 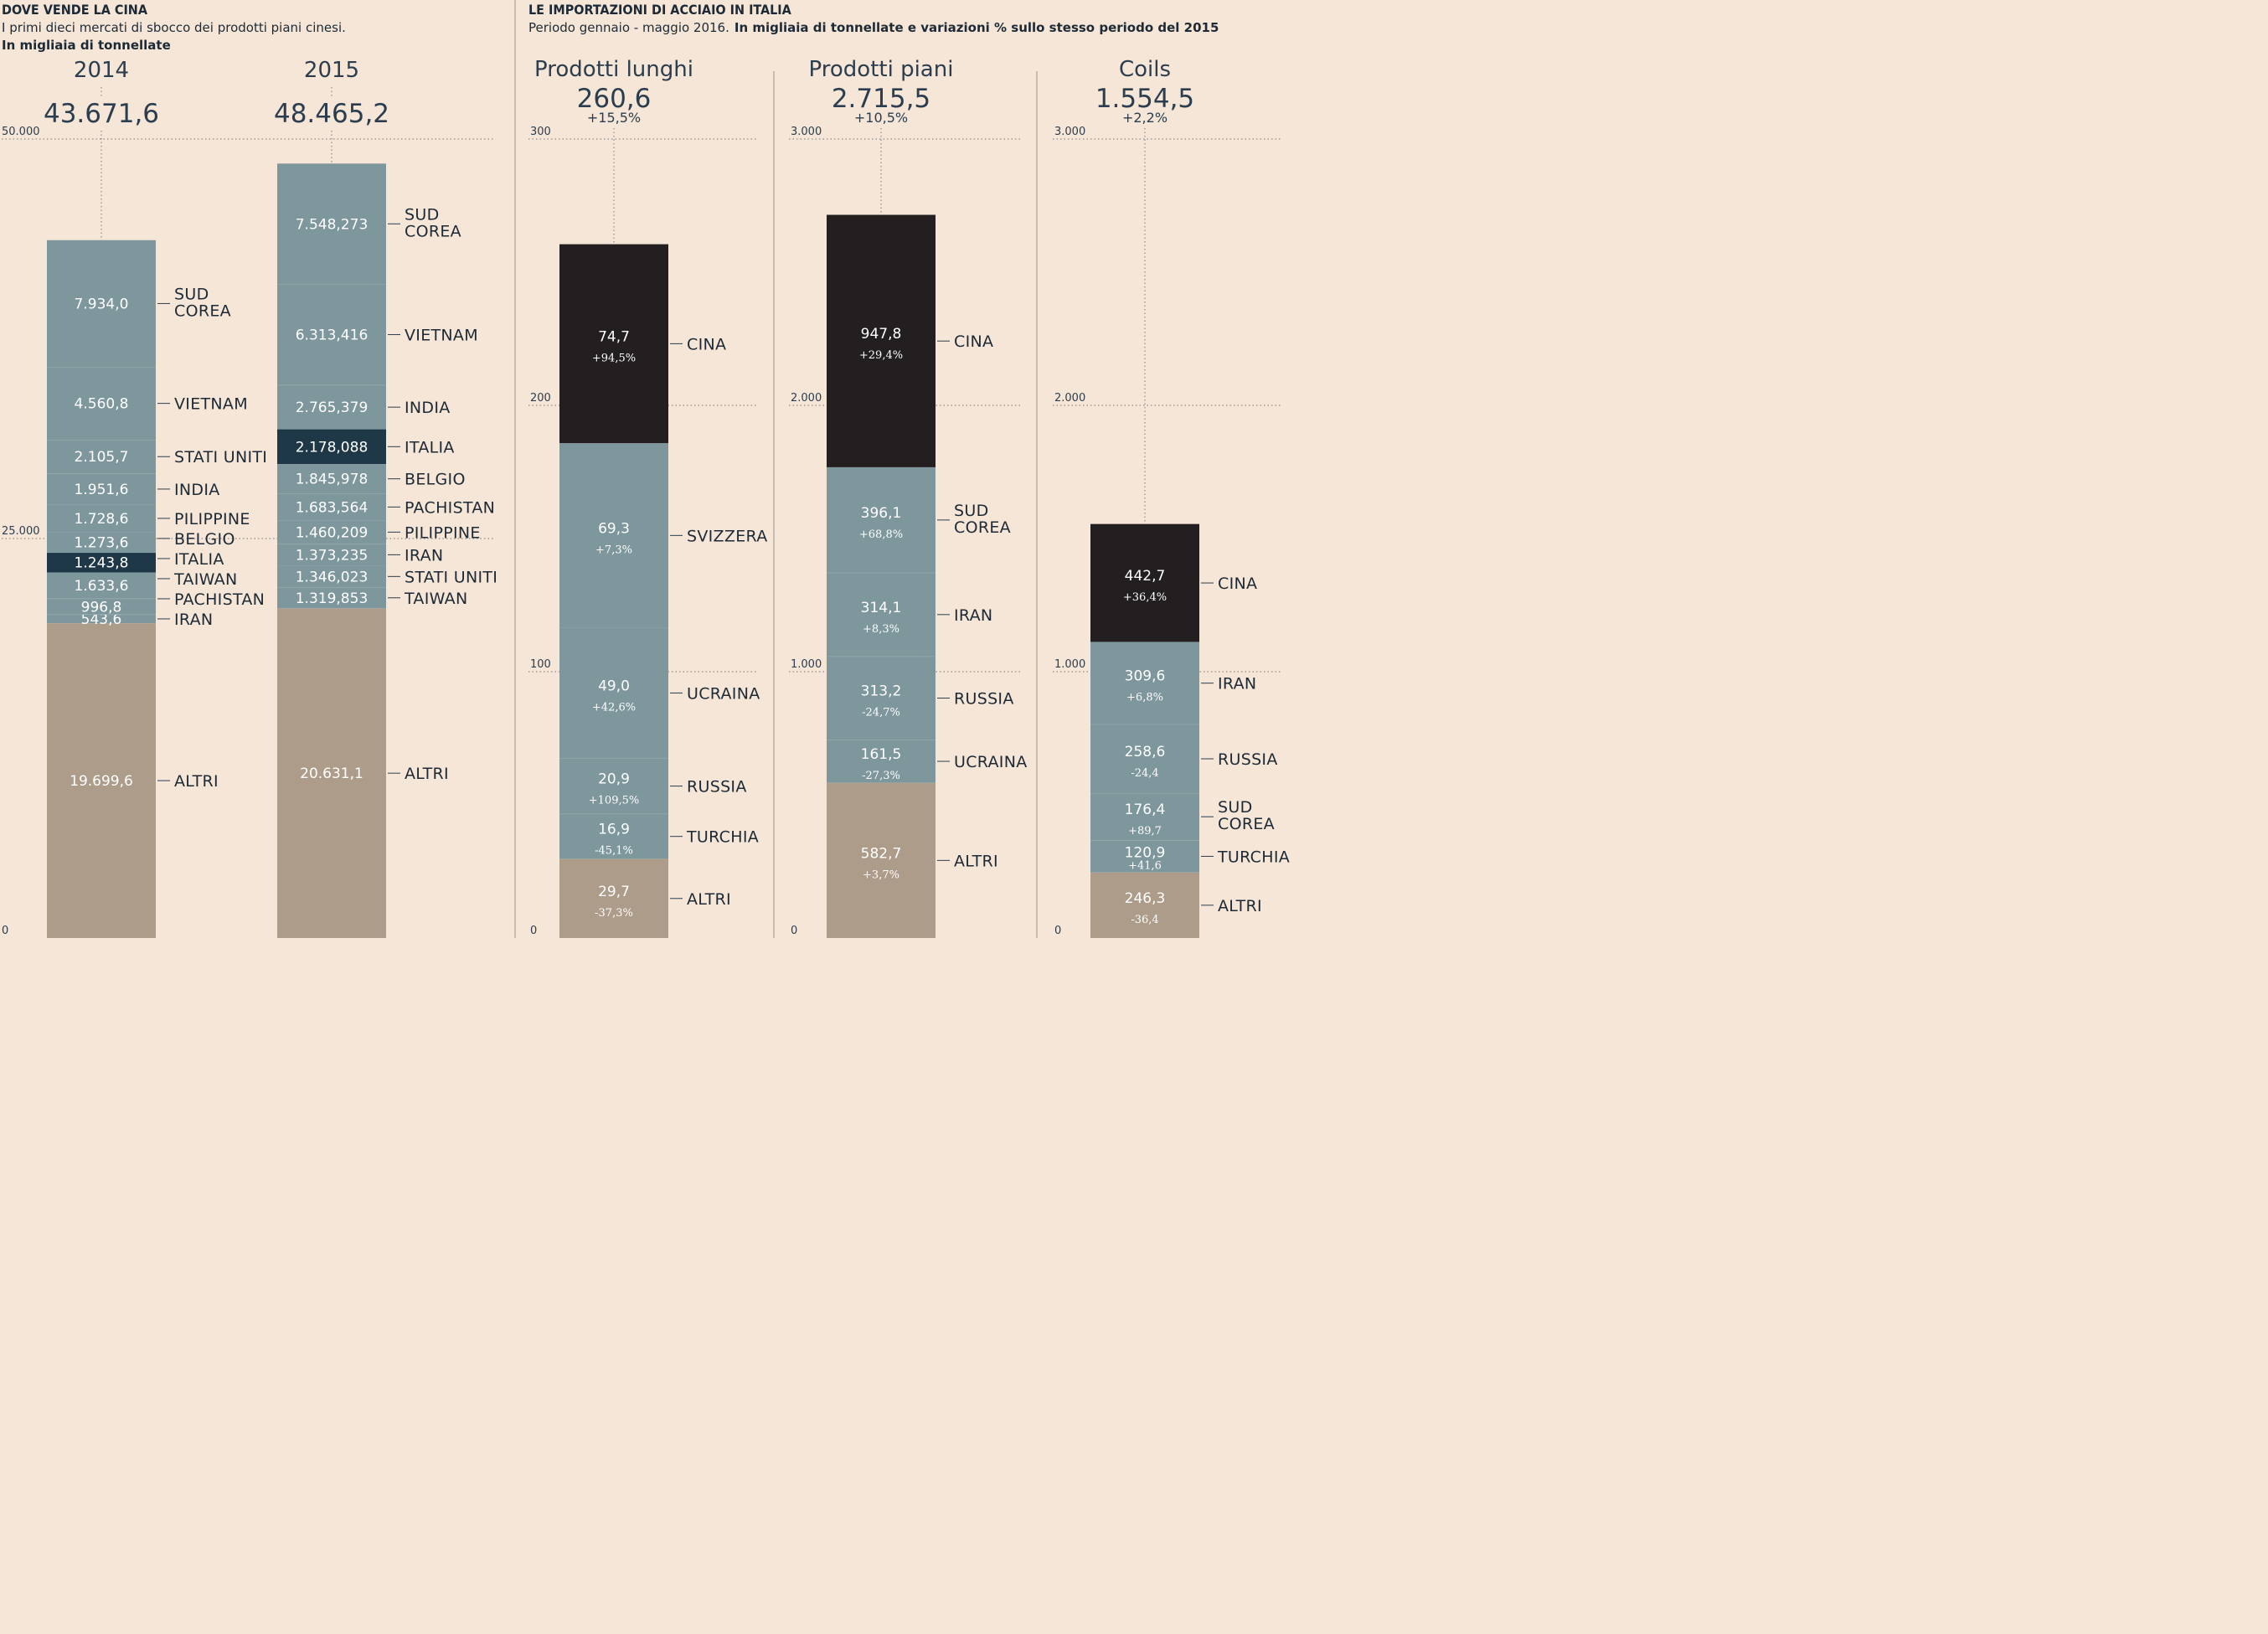 I want to click on bar2015-value-vietnam: 6.313,416, so click(x=333, y=335).